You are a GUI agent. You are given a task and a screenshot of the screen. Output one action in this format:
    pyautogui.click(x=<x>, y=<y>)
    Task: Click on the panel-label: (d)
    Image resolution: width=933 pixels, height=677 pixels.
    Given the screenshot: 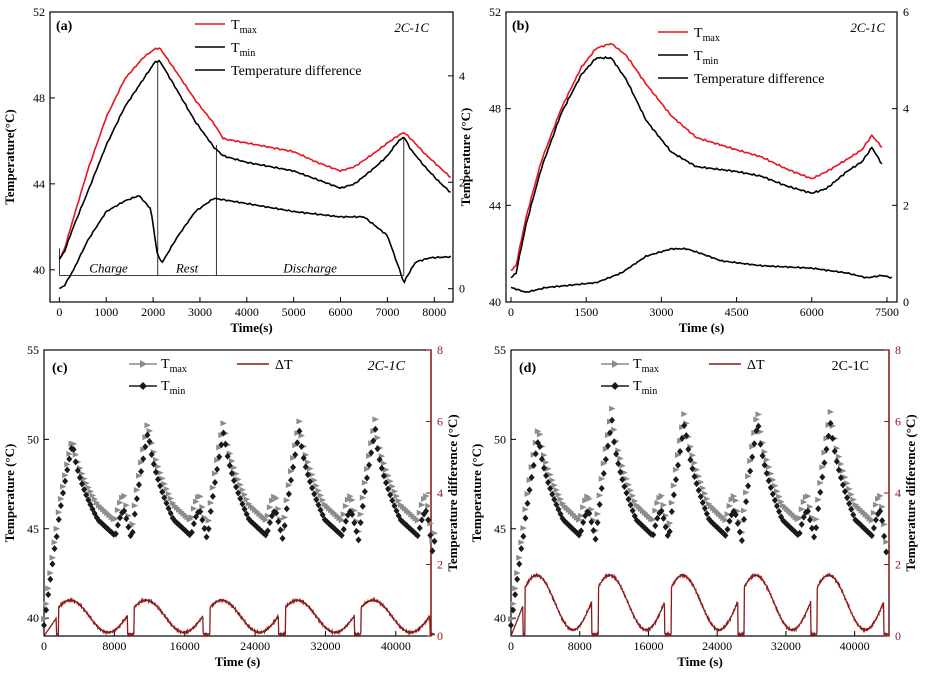 What is the action you would take?
    pyautogui.click(x=527, y=368)
    